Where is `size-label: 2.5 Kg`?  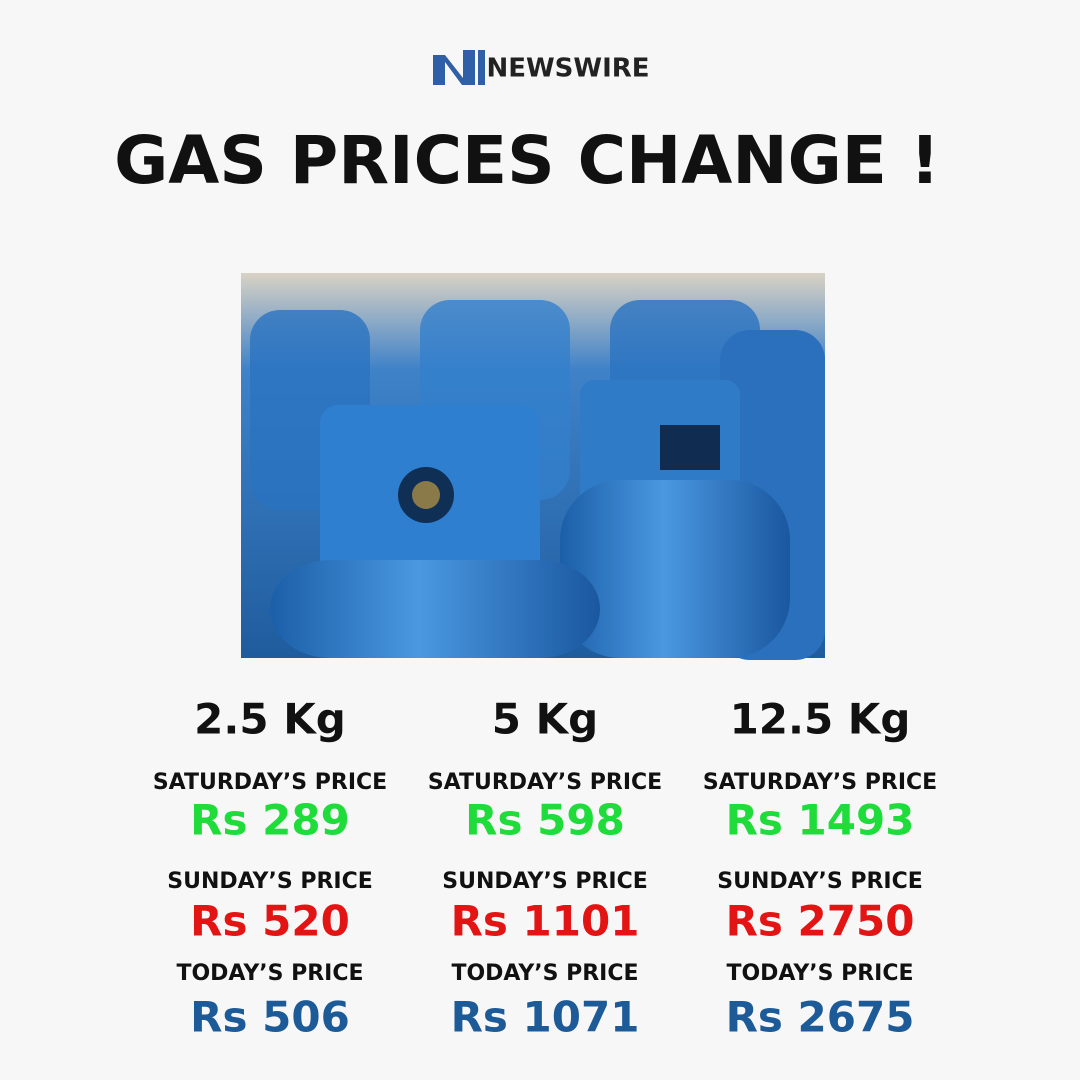 size-label: 2.5 Kg is located at coordinates (270, 719).